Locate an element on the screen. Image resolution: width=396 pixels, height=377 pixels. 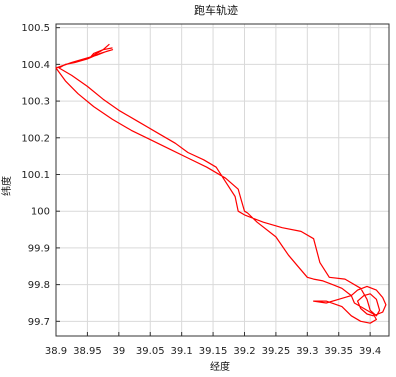
y-tick-label: 99.7 is located at coordinates (39, 322).